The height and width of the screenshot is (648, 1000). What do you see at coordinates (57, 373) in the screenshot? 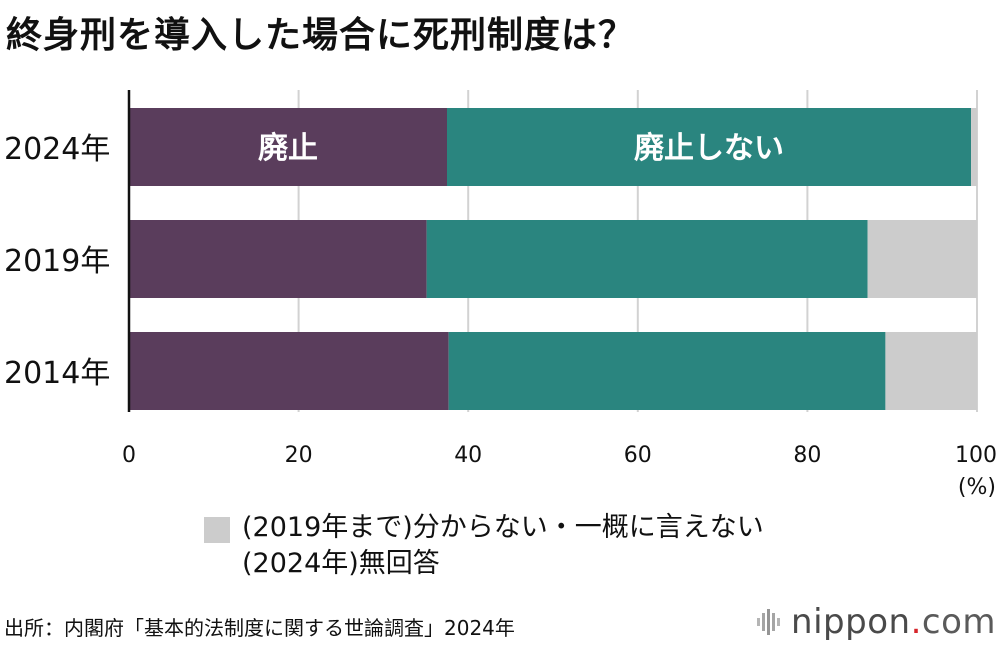
I see `category-label-2: 2014年` at bounding box center [57, 373].